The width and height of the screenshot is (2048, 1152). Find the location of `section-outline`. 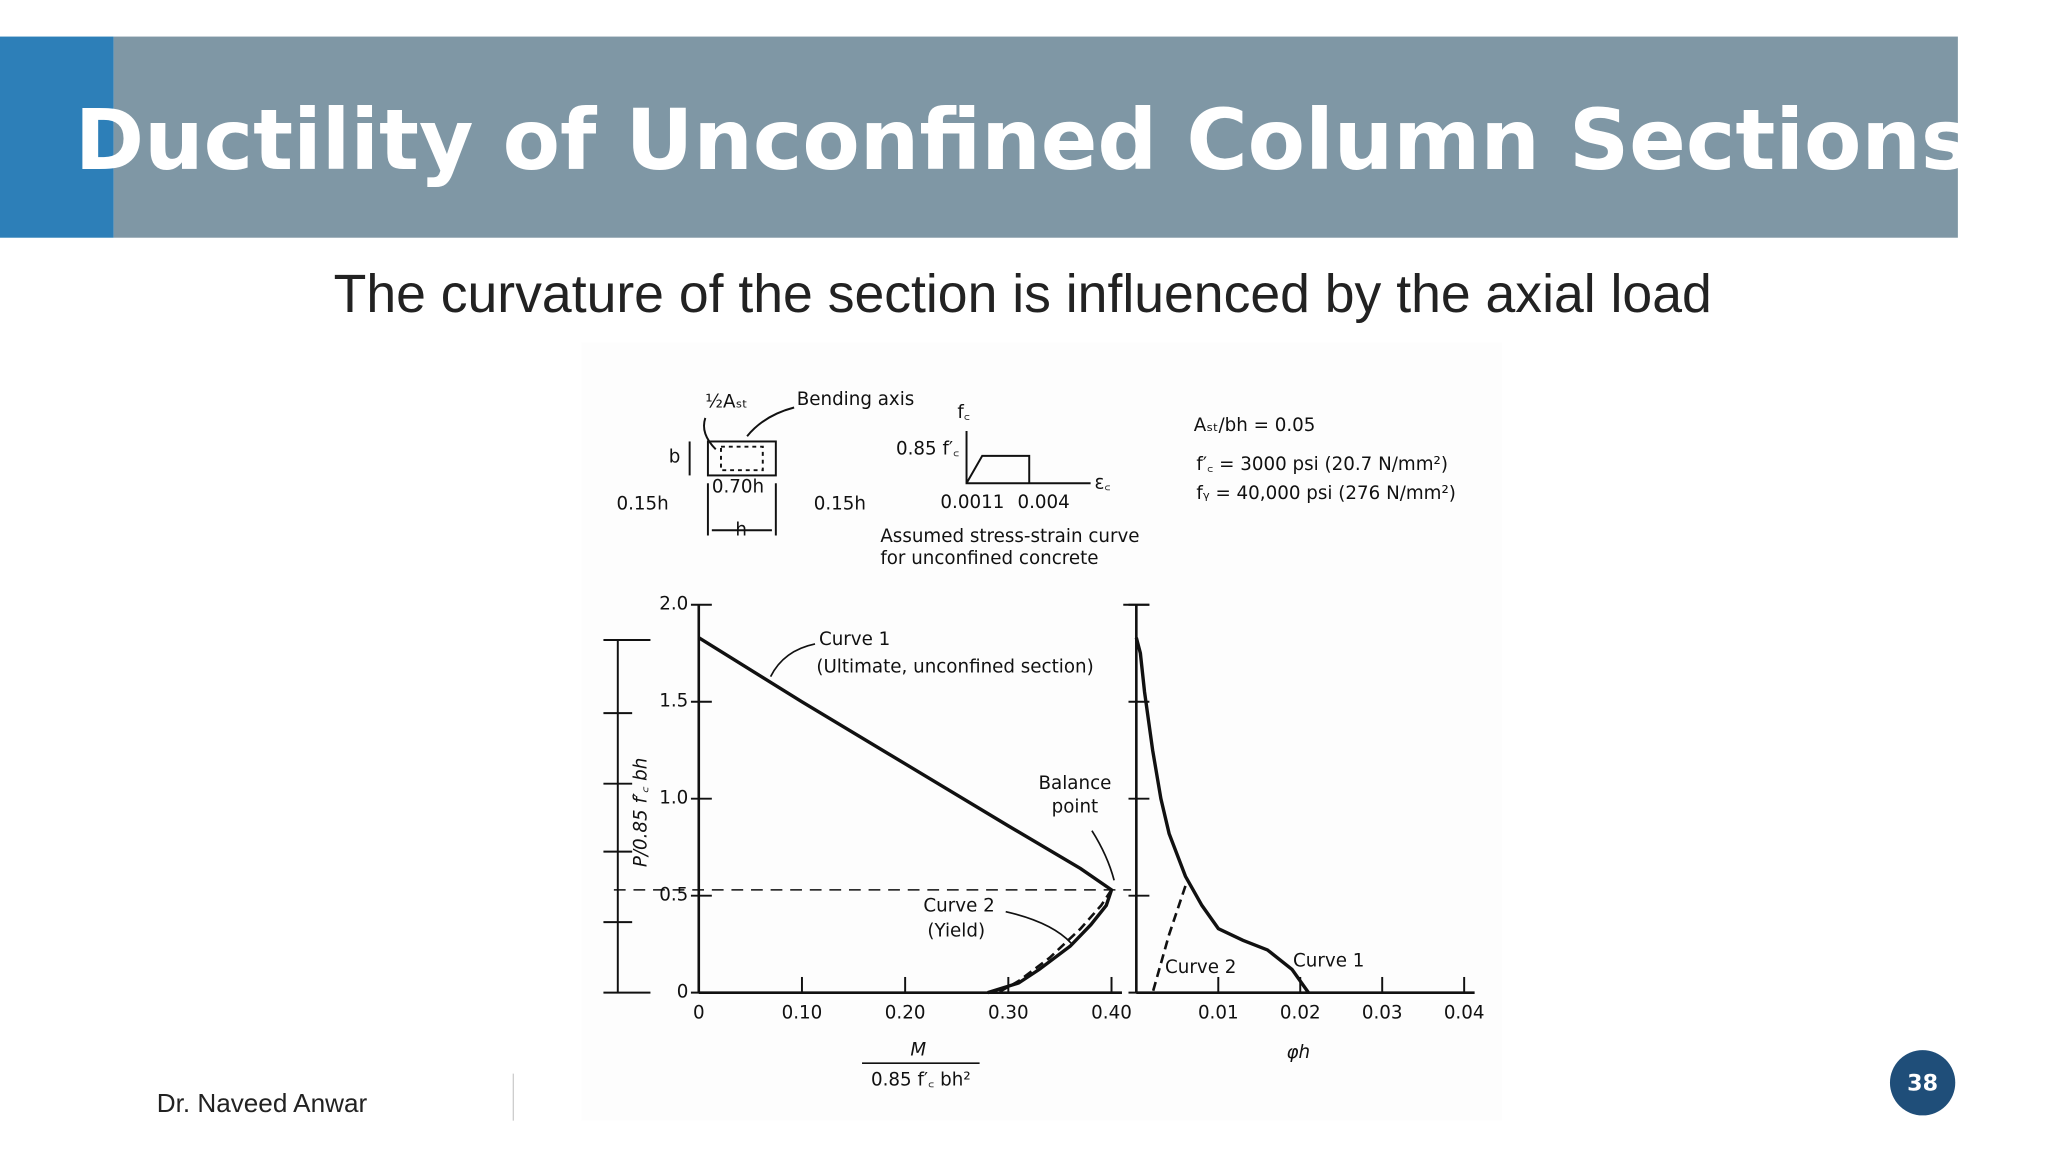

section-outline is located at coordinates (741, 458).